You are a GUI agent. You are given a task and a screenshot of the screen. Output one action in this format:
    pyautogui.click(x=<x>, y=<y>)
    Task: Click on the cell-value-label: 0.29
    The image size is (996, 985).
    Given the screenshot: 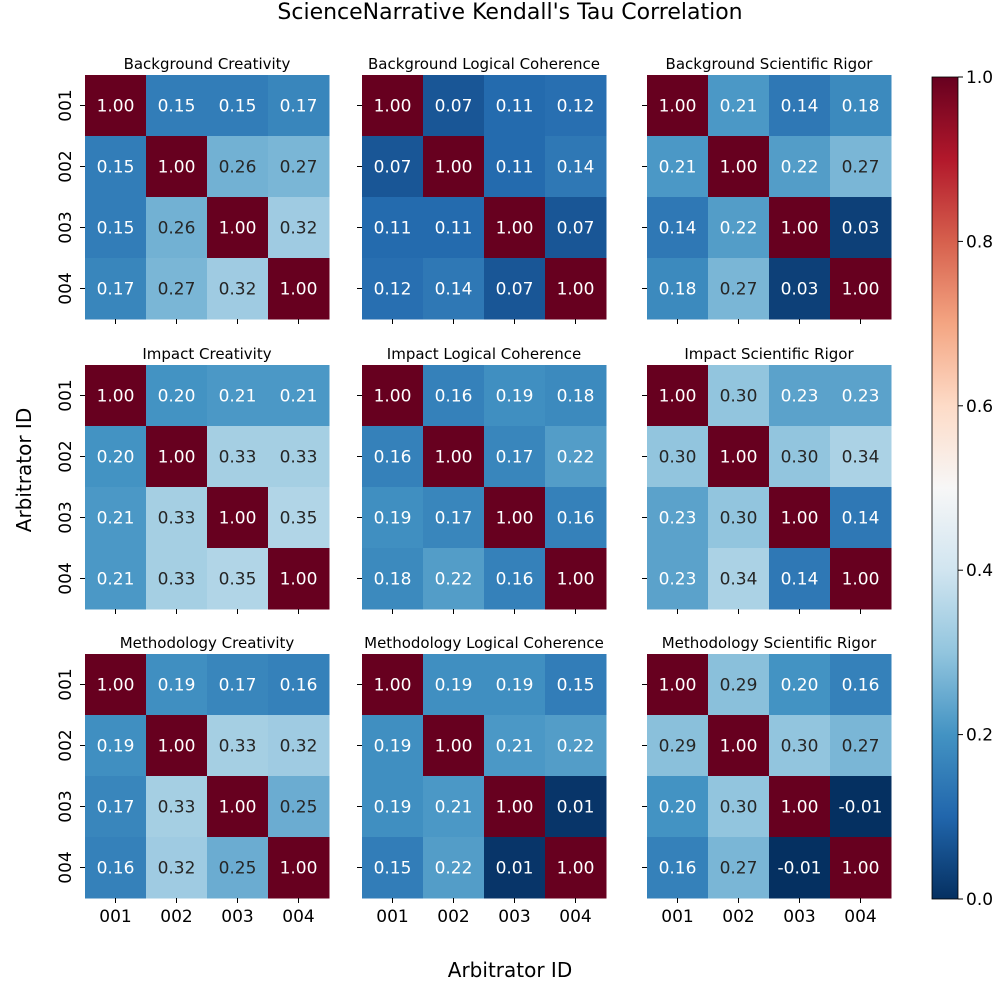 What is the action you would take?
    pyautogui.click(x=678, y=747)
    